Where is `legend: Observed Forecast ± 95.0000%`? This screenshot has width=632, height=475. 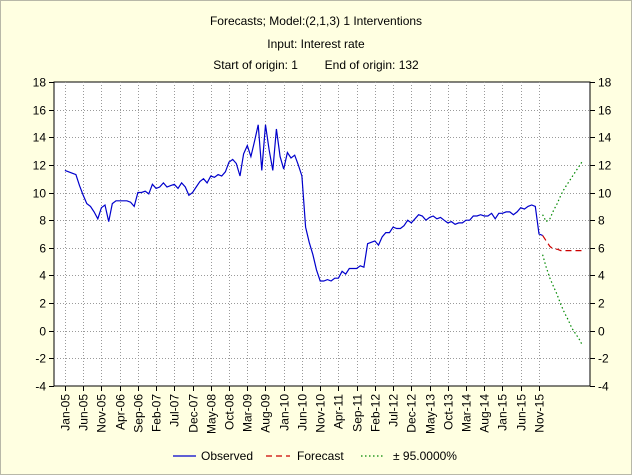 legend: Observed Forecast ± 95.0000% is located at coordinates (315, 456).